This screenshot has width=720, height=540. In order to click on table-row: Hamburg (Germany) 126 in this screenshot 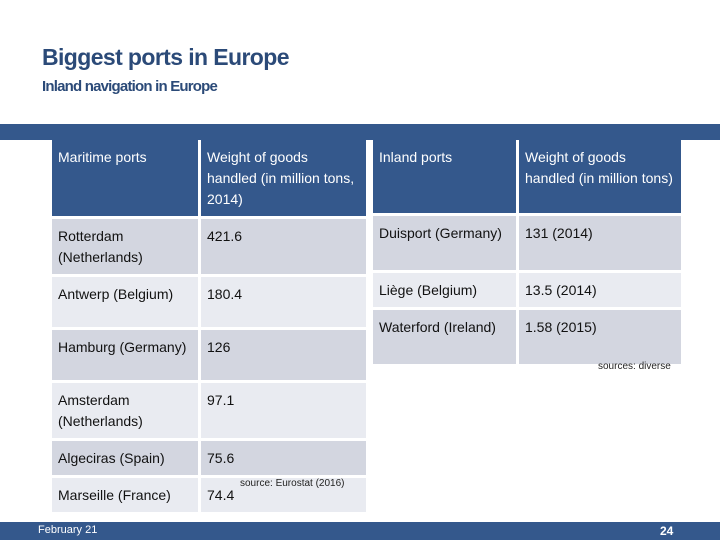, I will do `click(210, 356)`.